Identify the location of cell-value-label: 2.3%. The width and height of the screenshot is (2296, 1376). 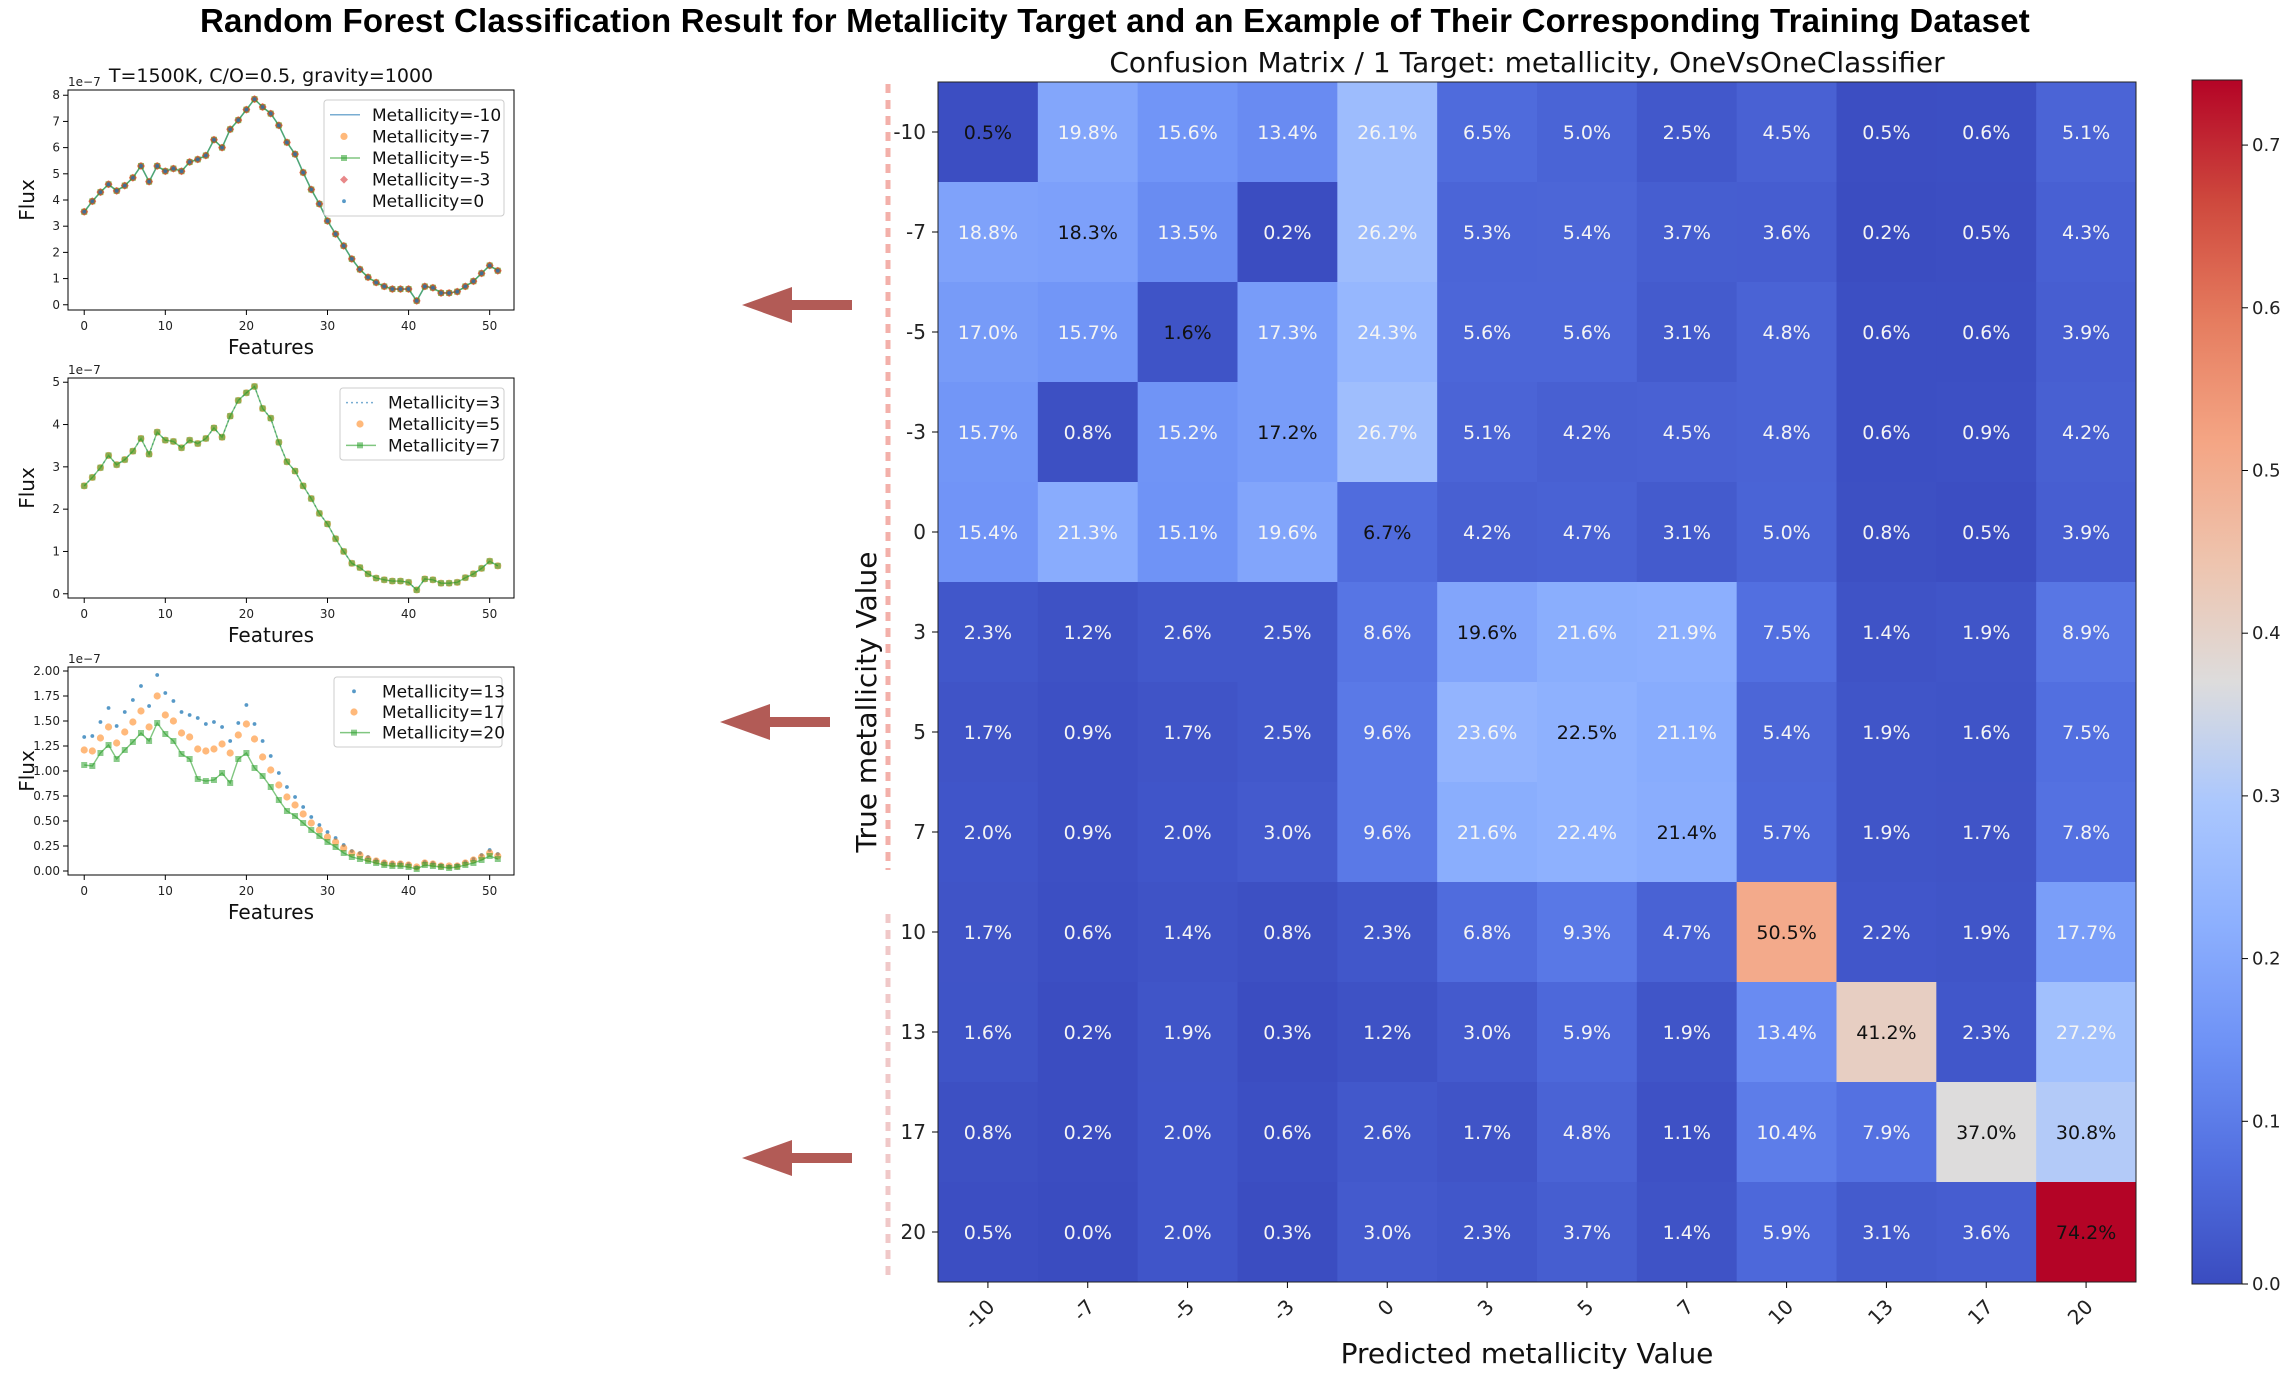
(1986, 1033).